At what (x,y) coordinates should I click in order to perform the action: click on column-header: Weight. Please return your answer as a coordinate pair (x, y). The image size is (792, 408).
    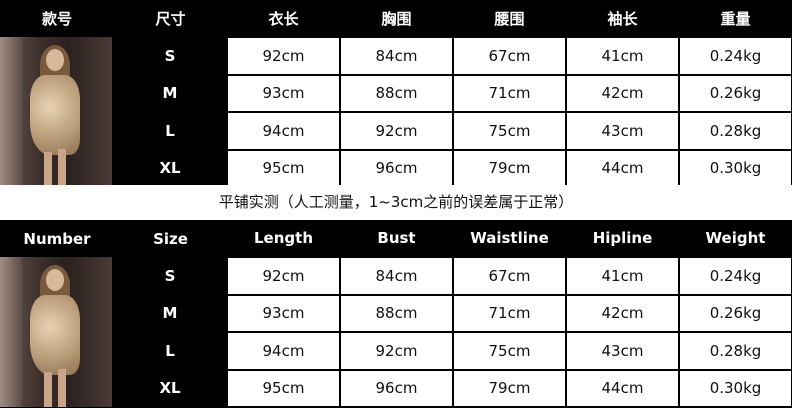
    Looking at the image, I should click on (735, 238).